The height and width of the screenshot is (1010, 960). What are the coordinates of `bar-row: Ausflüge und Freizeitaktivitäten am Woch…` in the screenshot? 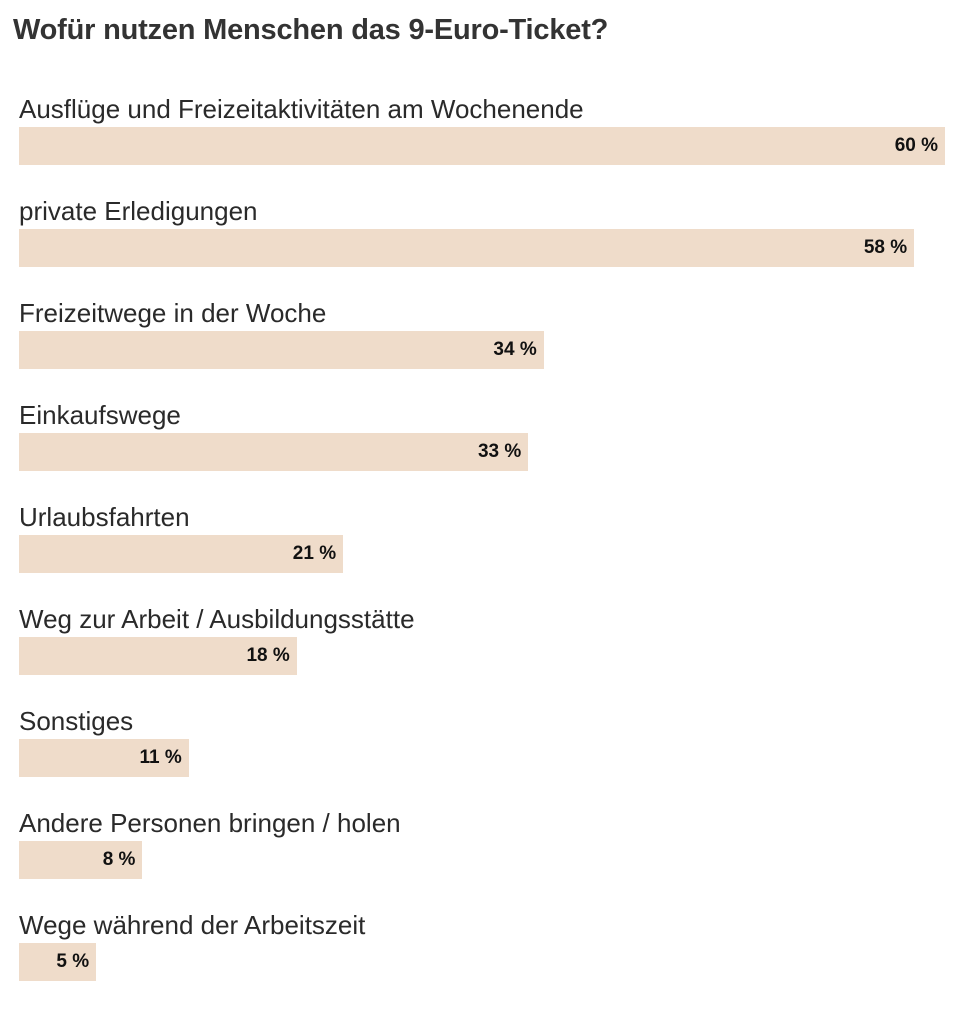 It's located at (482, 143).